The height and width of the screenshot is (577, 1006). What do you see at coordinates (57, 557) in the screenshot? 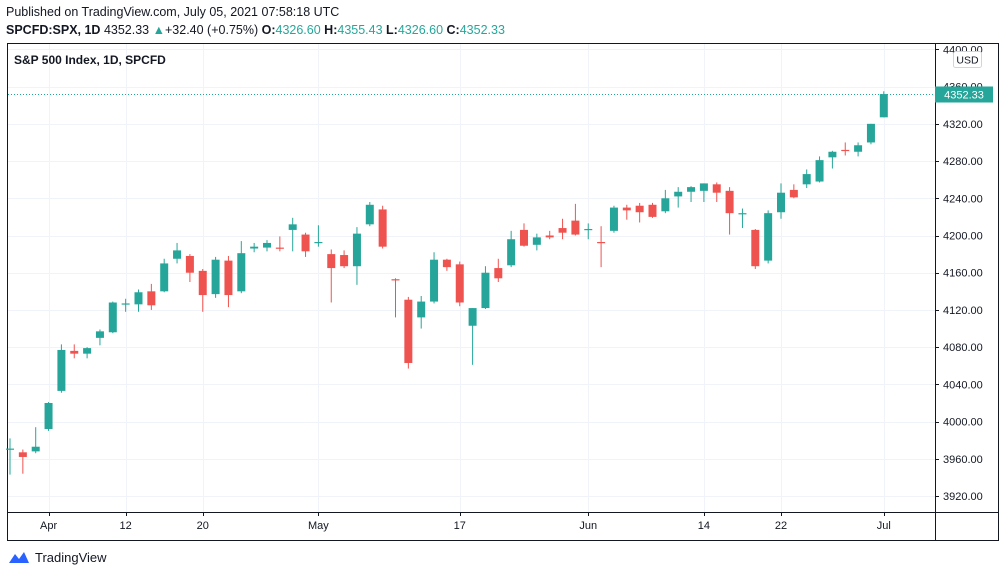
I see `footer-brand: TradingView` at bounding box center [57, 557].